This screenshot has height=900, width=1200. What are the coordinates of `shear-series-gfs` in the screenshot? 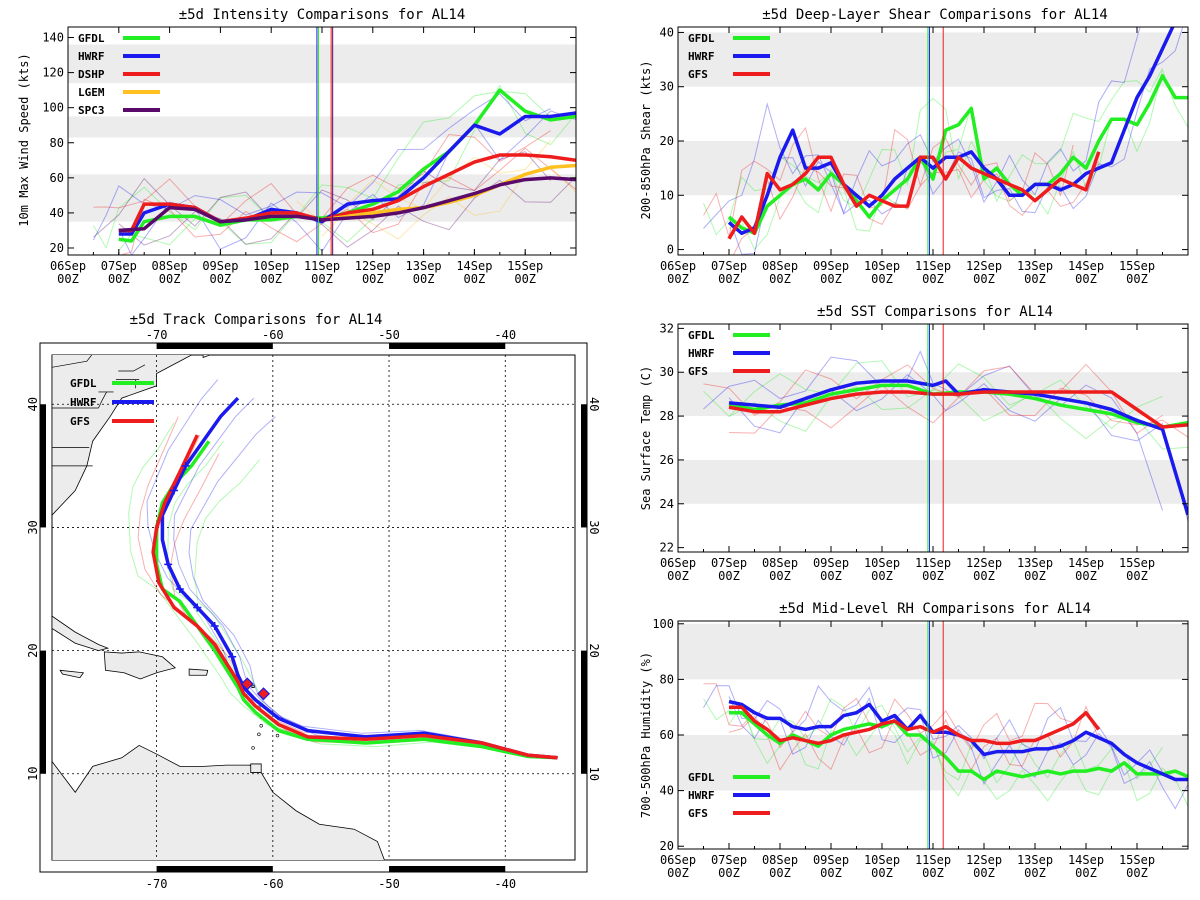 It's located at (914, 195).